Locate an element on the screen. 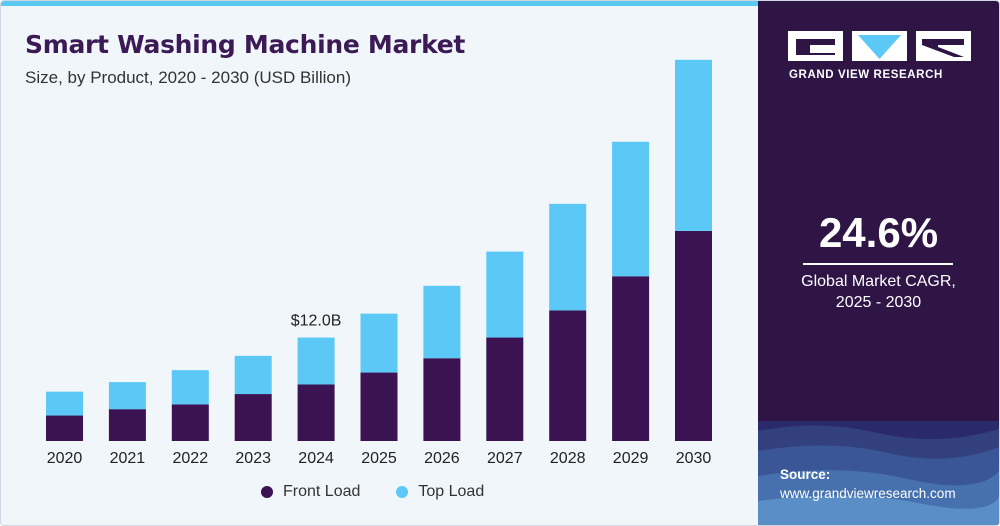 The height and width of the screenshot is (526, 1000). bar-top-load-2023 is located at coordinates (253, 375).